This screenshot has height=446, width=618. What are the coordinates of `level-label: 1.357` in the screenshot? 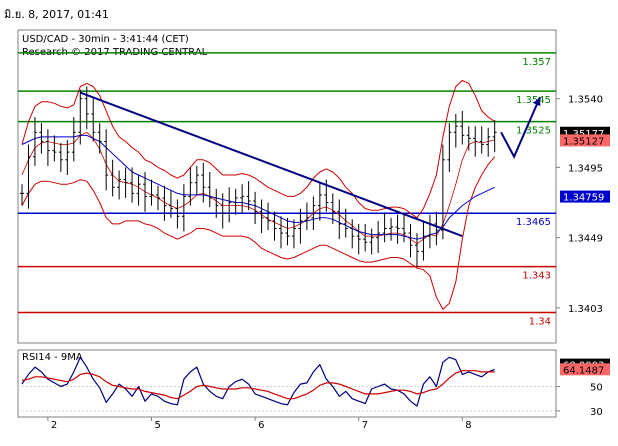 It's located at (536, 62).